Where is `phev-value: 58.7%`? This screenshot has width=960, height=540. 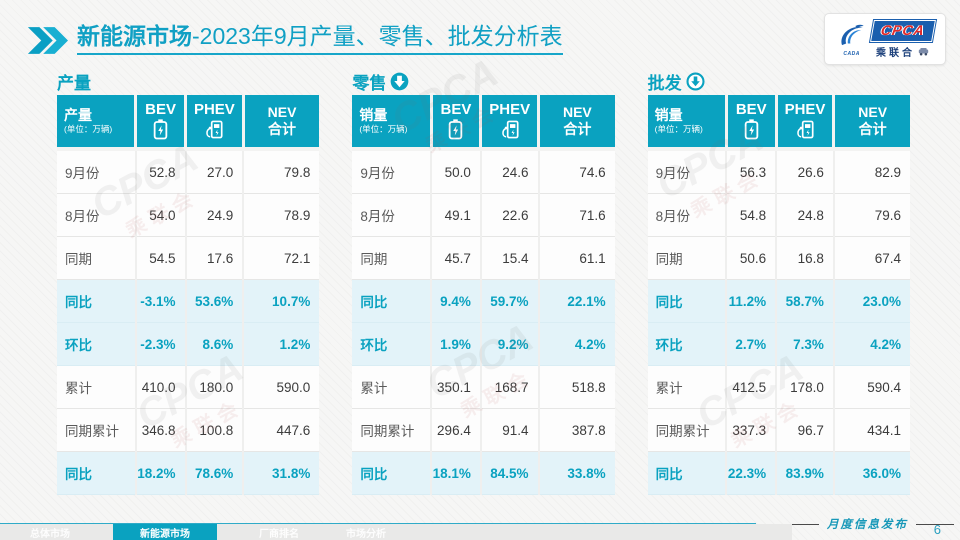
phev-value: 58.7% is located at coordinates (805, 301).